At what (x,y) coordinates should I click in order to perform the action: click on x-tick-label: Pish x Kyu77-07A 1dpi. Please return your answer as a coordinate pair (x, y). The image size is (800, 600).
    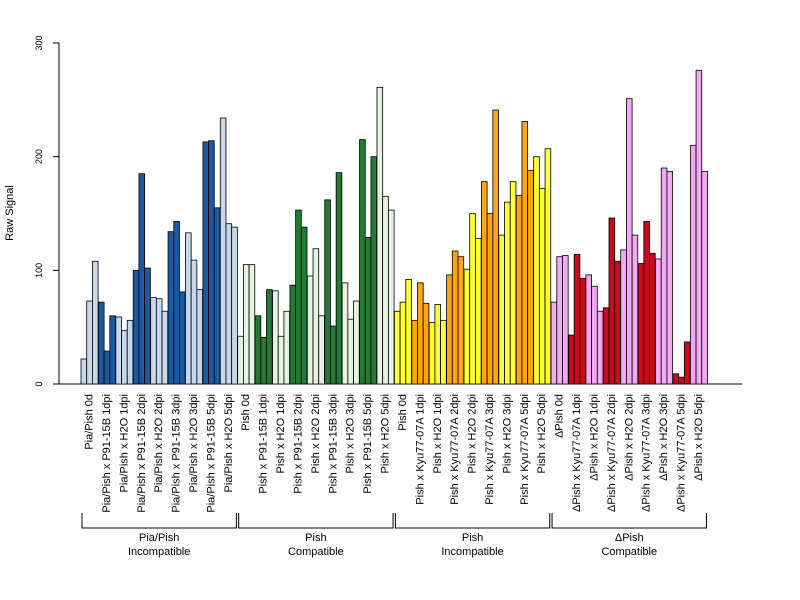
    Looking at the image, I should click on (420, 449).